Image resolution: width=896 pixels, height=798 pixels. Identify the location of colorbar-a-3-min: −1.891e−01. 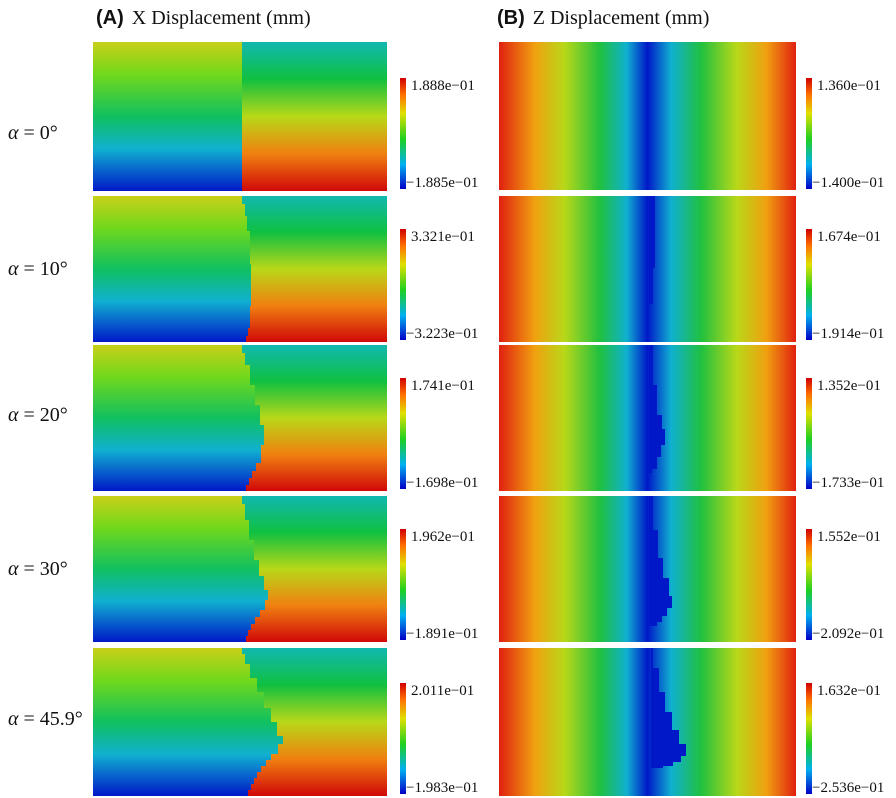
(442, 634).